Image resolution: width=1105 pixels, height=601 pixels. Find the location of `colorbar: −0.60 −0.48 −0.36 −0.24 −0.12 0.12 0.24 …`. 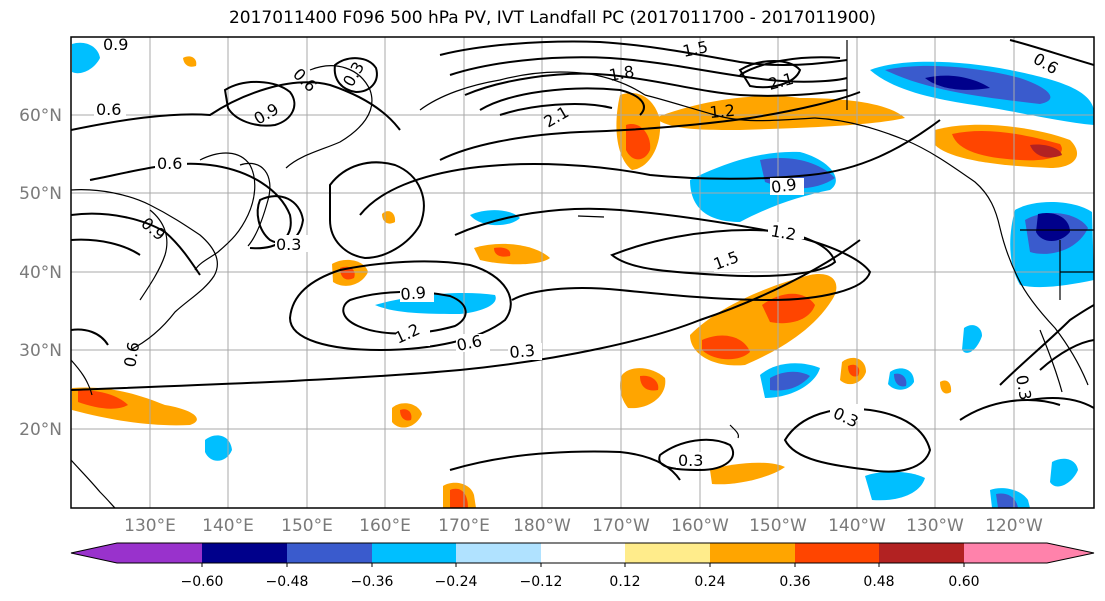

colorbar: −0.60 −0.48 −0.36 −0.24 −0.12 0.12 0.24 … is located at coordinates (582, 566).